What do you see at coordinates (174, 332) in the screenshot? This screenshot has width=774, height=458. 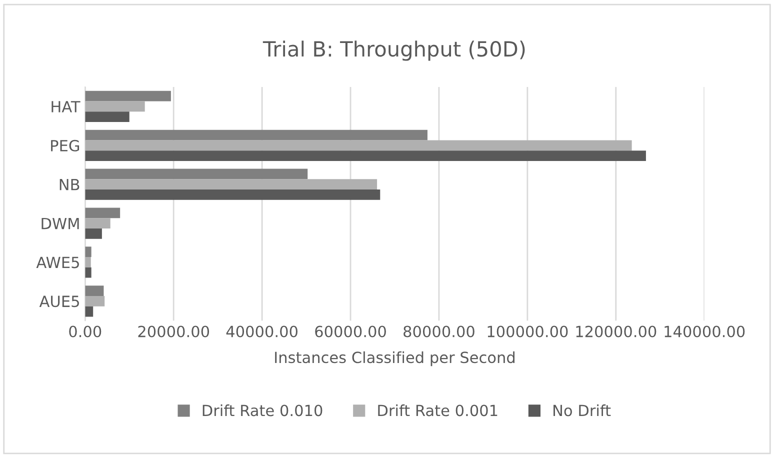 I see `x-tick-label: 20000.00` at bounding box center [174, 332].